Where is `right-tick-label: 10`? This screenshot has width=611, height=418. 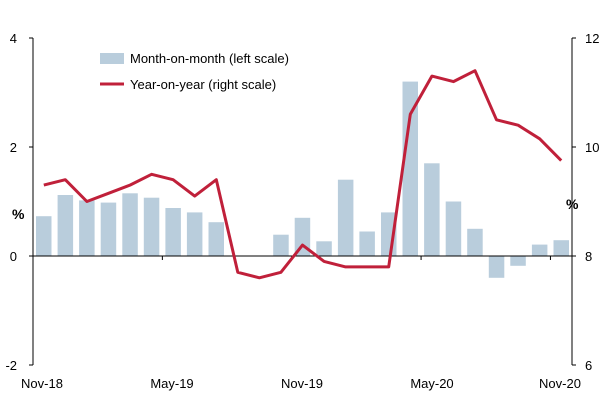
right-tick-label: 10 is located at coordinates (592, 147).